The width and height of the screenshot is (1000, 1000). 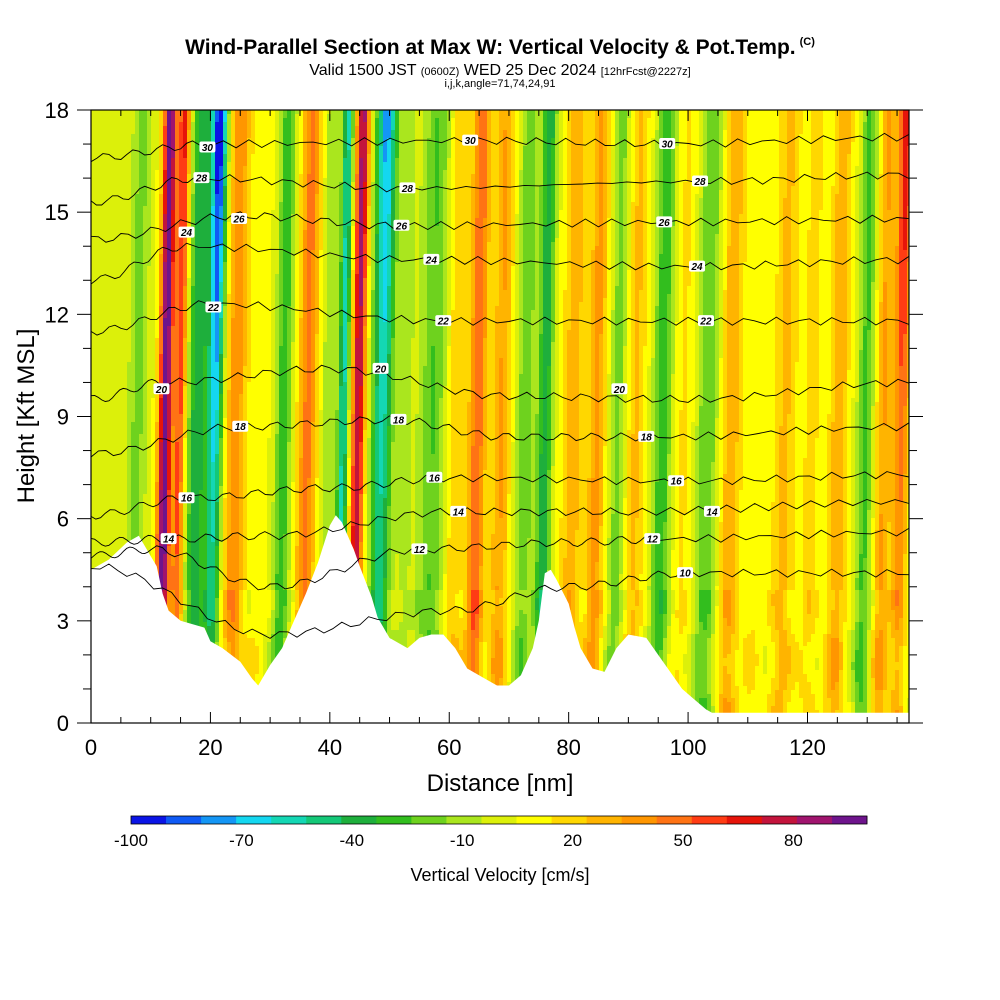 What do you see at coordinates (330, 747) in the screenshot?
I see `x-tick-label: 40` at bounding box center [330, 747].